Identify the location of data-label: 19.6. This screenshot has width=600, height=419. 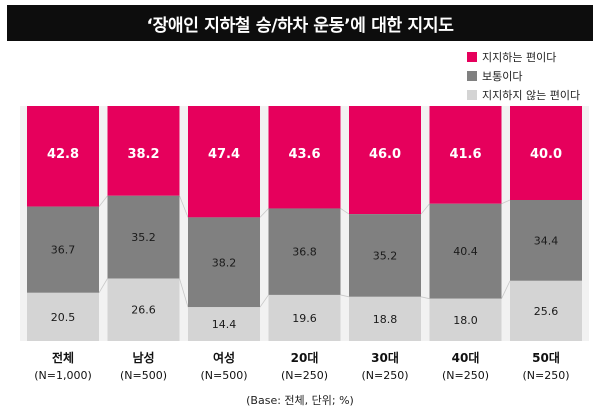
(304, 318).